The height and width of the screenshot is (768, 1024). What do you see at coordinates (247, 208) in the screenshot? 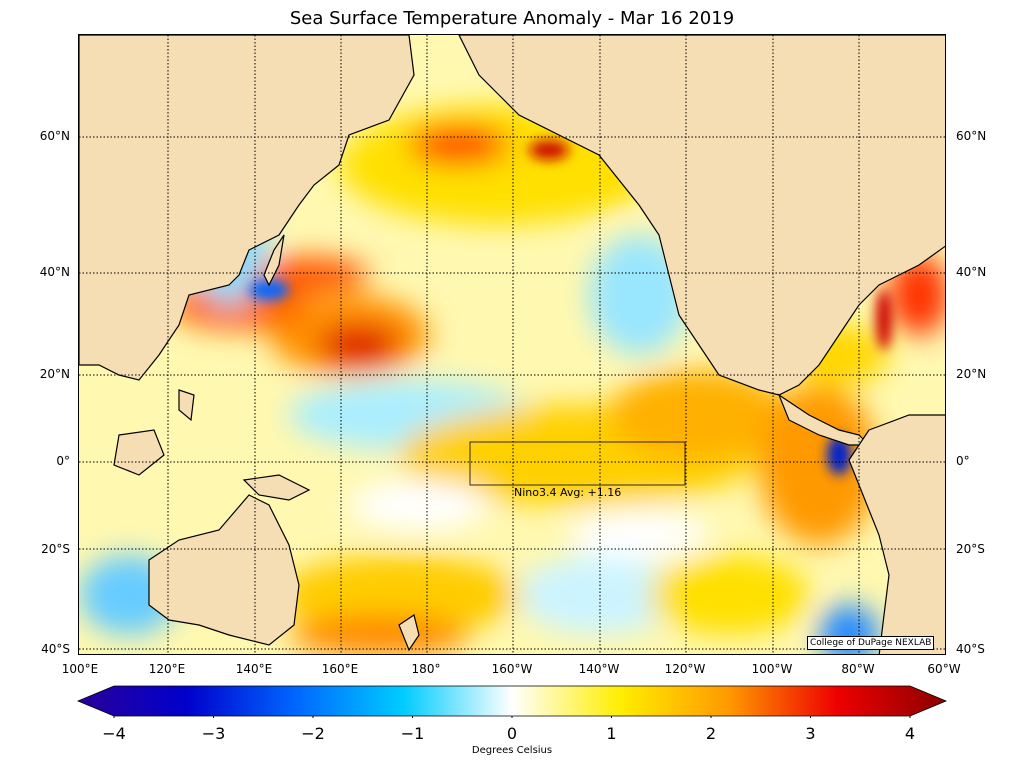
I see `asia-landmass` at bounding box center [247, 208].